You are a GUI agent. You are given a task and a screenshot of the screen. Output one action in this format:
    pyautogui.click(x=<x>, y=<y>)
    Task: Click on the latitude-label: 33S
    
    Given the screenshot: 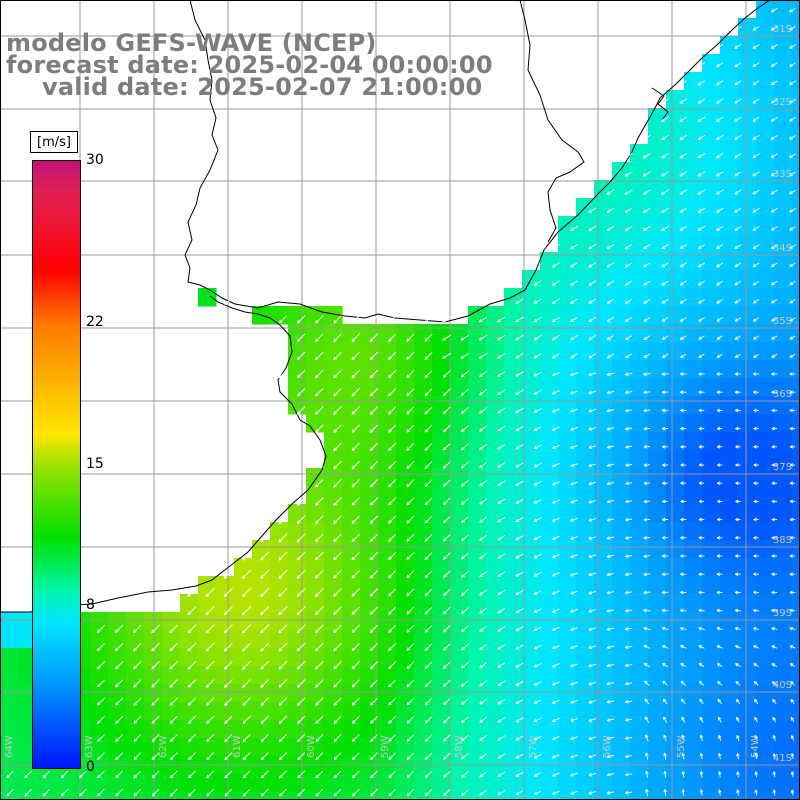 What is the action you would take?
    pyautogui.click(x=782, y=174)
    